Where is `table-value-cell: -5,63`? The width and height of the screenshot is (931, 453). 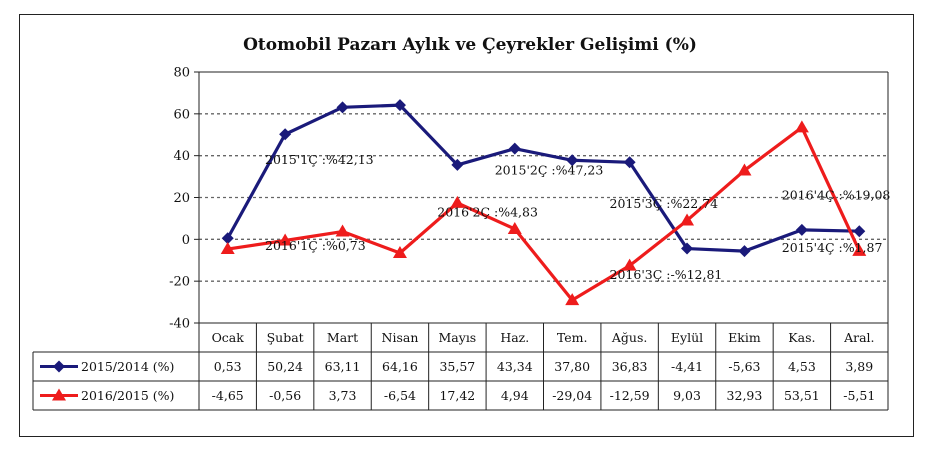 table-value-cell: -5,63 is located at coordinates (744, 366).